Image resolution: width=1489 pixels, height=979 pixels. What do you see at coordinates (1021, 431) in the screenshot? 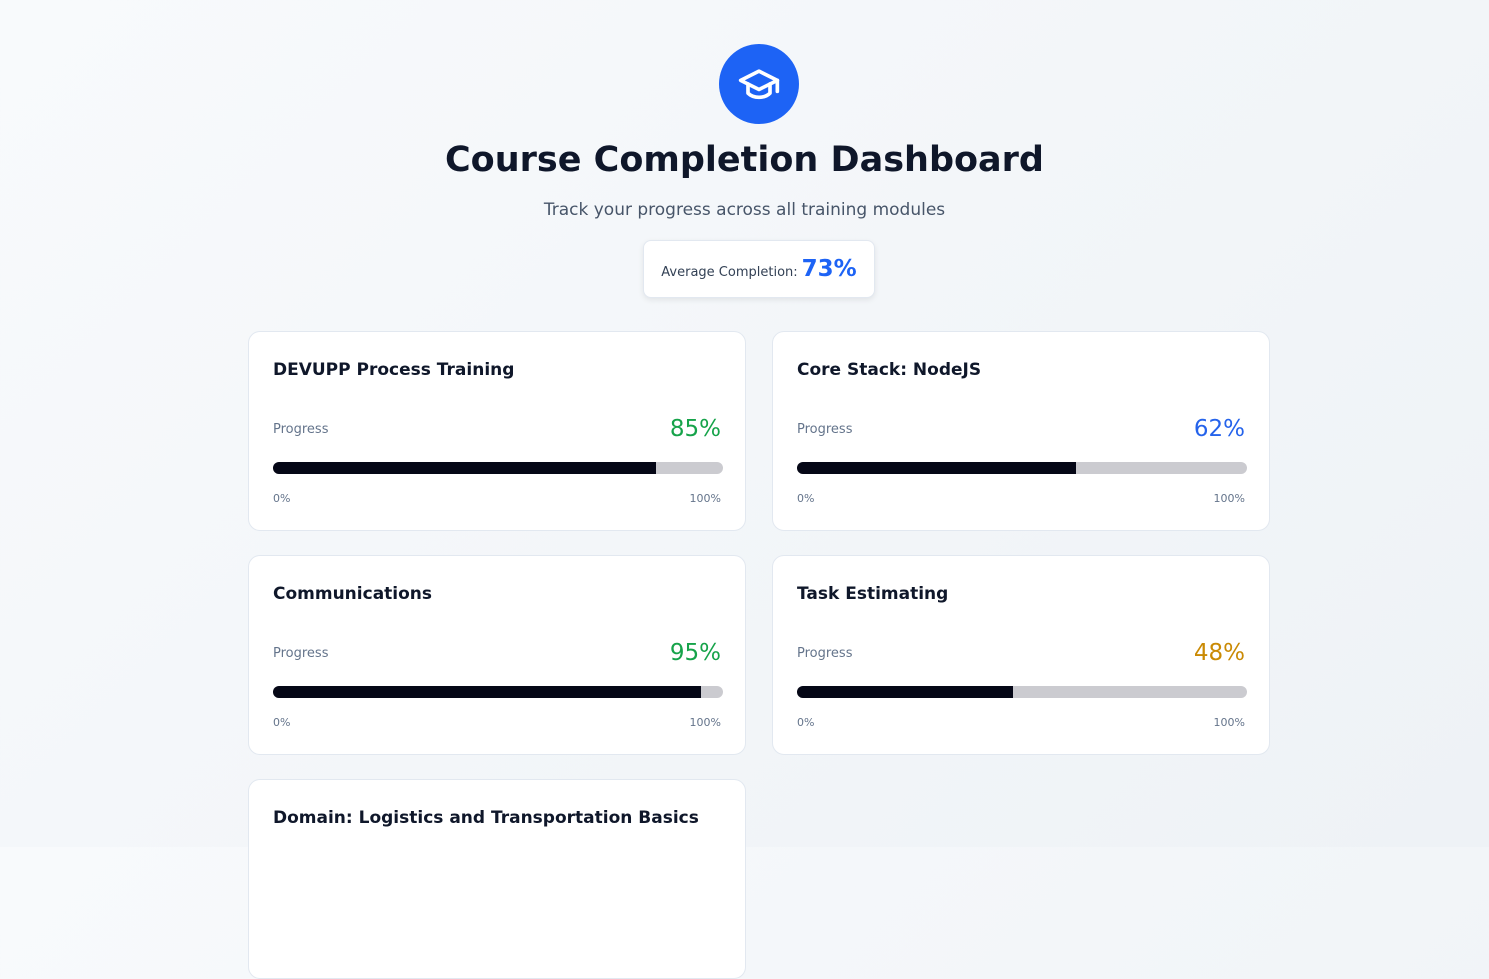
I see `course-card: Core Stack: NodeJS Progress 62% 0% 100%` at bounding box center [1021, 431].